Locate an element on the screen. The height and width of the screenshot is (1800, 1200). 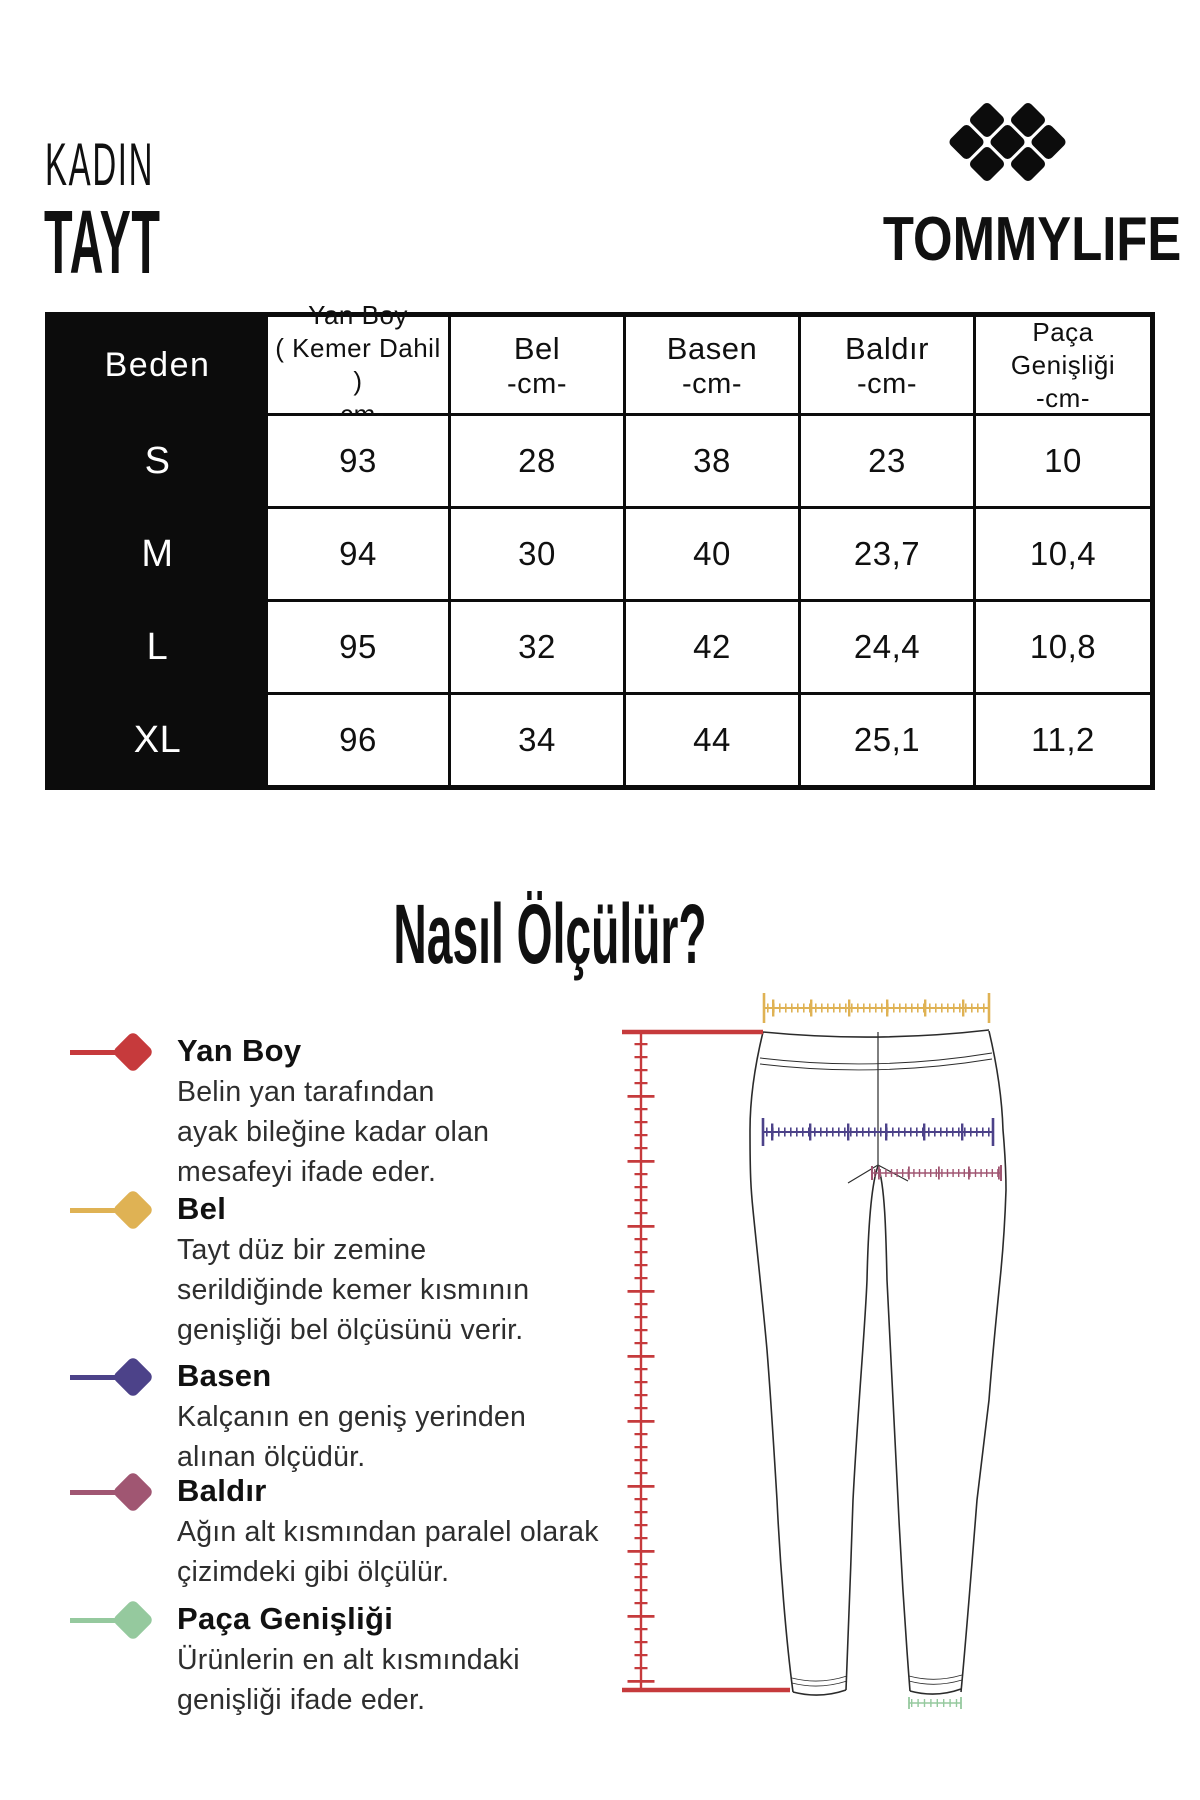
size-label-l: L is located at coordinates (157, 647).